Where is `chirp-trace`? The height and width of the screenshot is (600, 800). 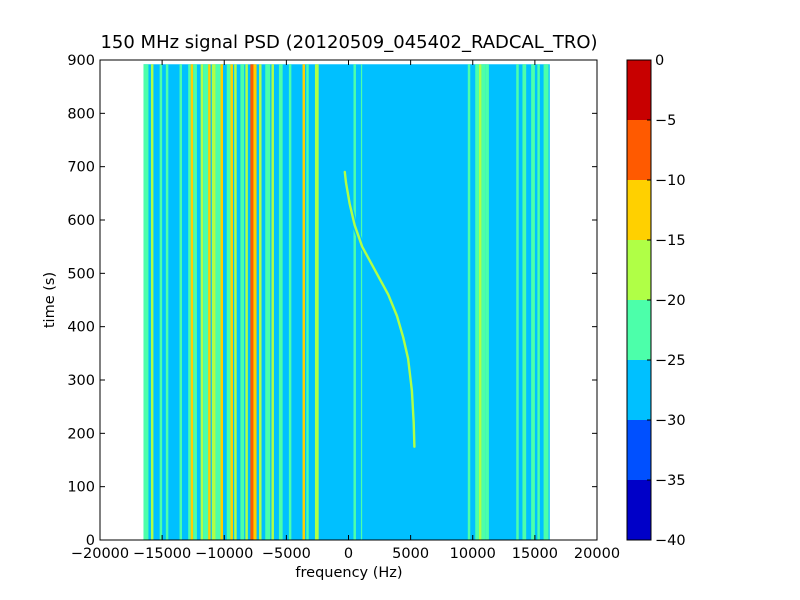 chirp-trace is located at coordinates (379, 309).